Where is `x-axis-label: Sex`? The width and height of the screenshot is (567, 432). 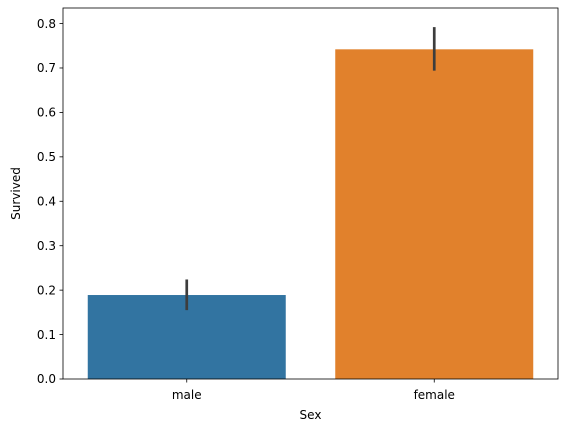 x-axis-label: Sex is located at coordinates (311, 415).